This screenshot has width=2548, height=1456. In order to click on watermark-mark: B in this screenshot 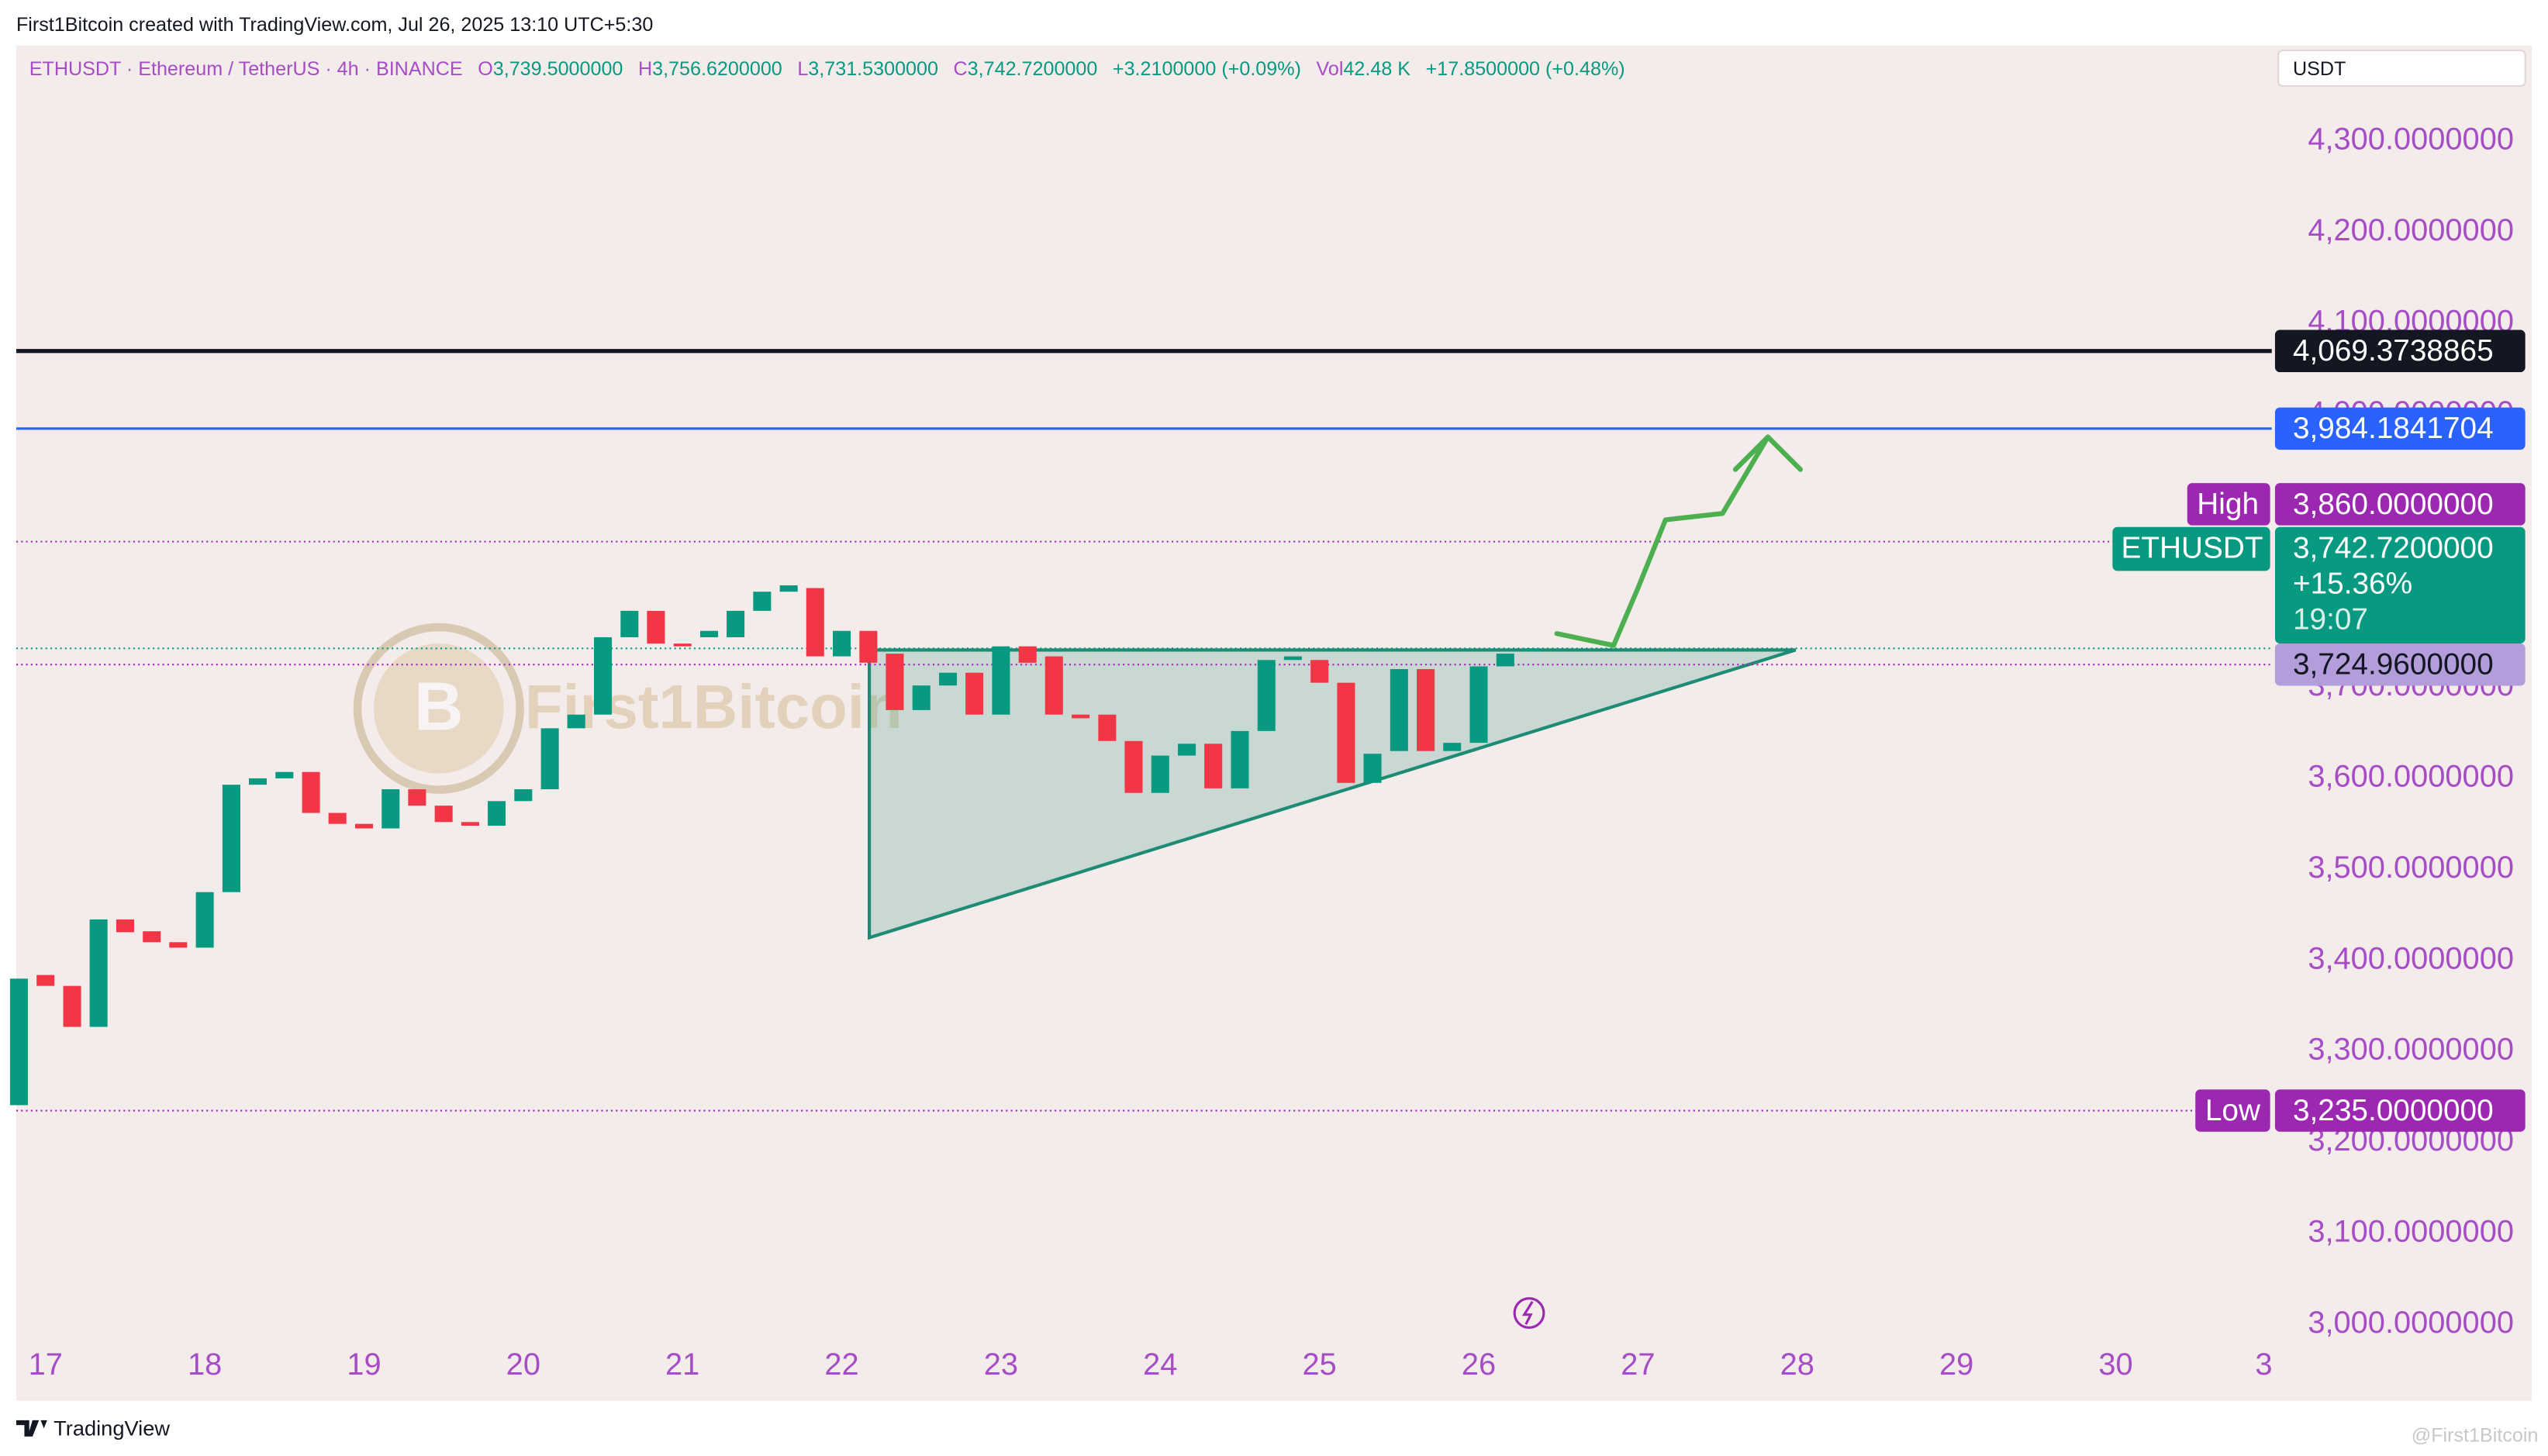, I will do `click(439, 706)`.